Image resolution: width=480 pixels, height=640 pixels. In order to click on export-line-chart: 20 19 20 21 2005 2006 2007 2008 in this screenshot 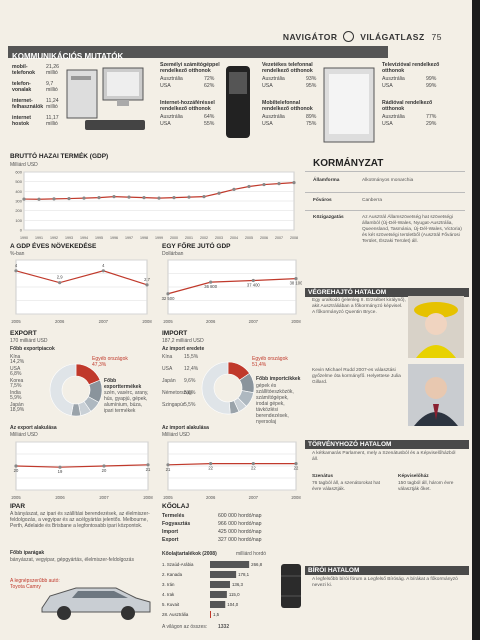, I will do `click(82, 470)`.